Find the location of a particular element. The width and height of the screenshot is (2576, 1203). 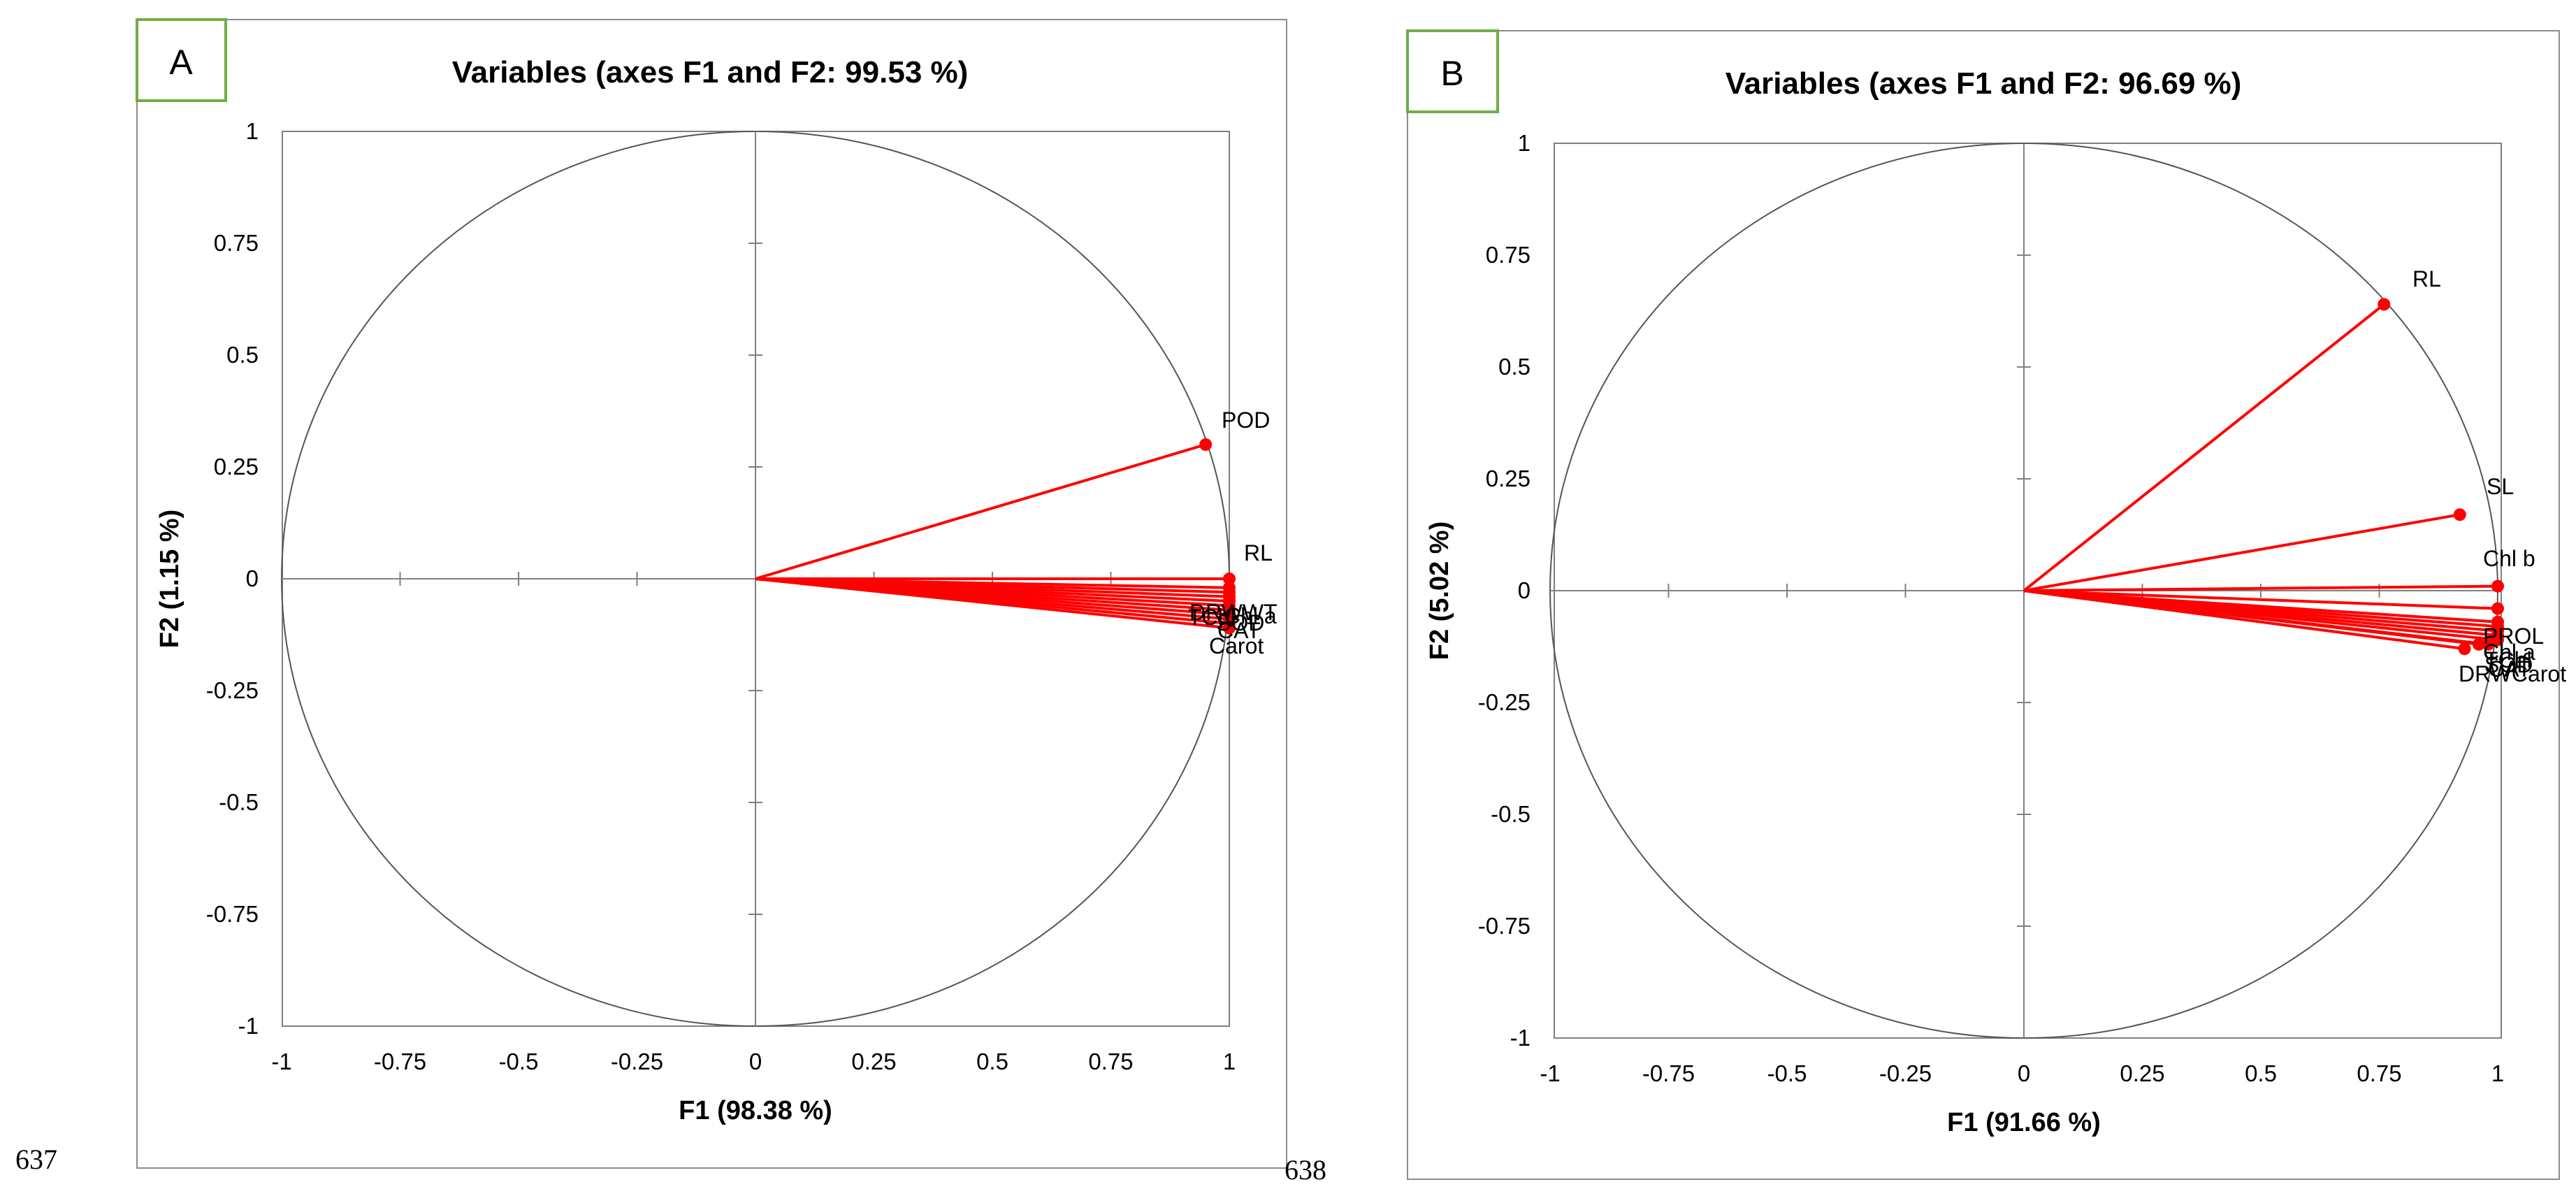

panel-a-x-tick-label: -1 is located at coordinates (281, 1061).